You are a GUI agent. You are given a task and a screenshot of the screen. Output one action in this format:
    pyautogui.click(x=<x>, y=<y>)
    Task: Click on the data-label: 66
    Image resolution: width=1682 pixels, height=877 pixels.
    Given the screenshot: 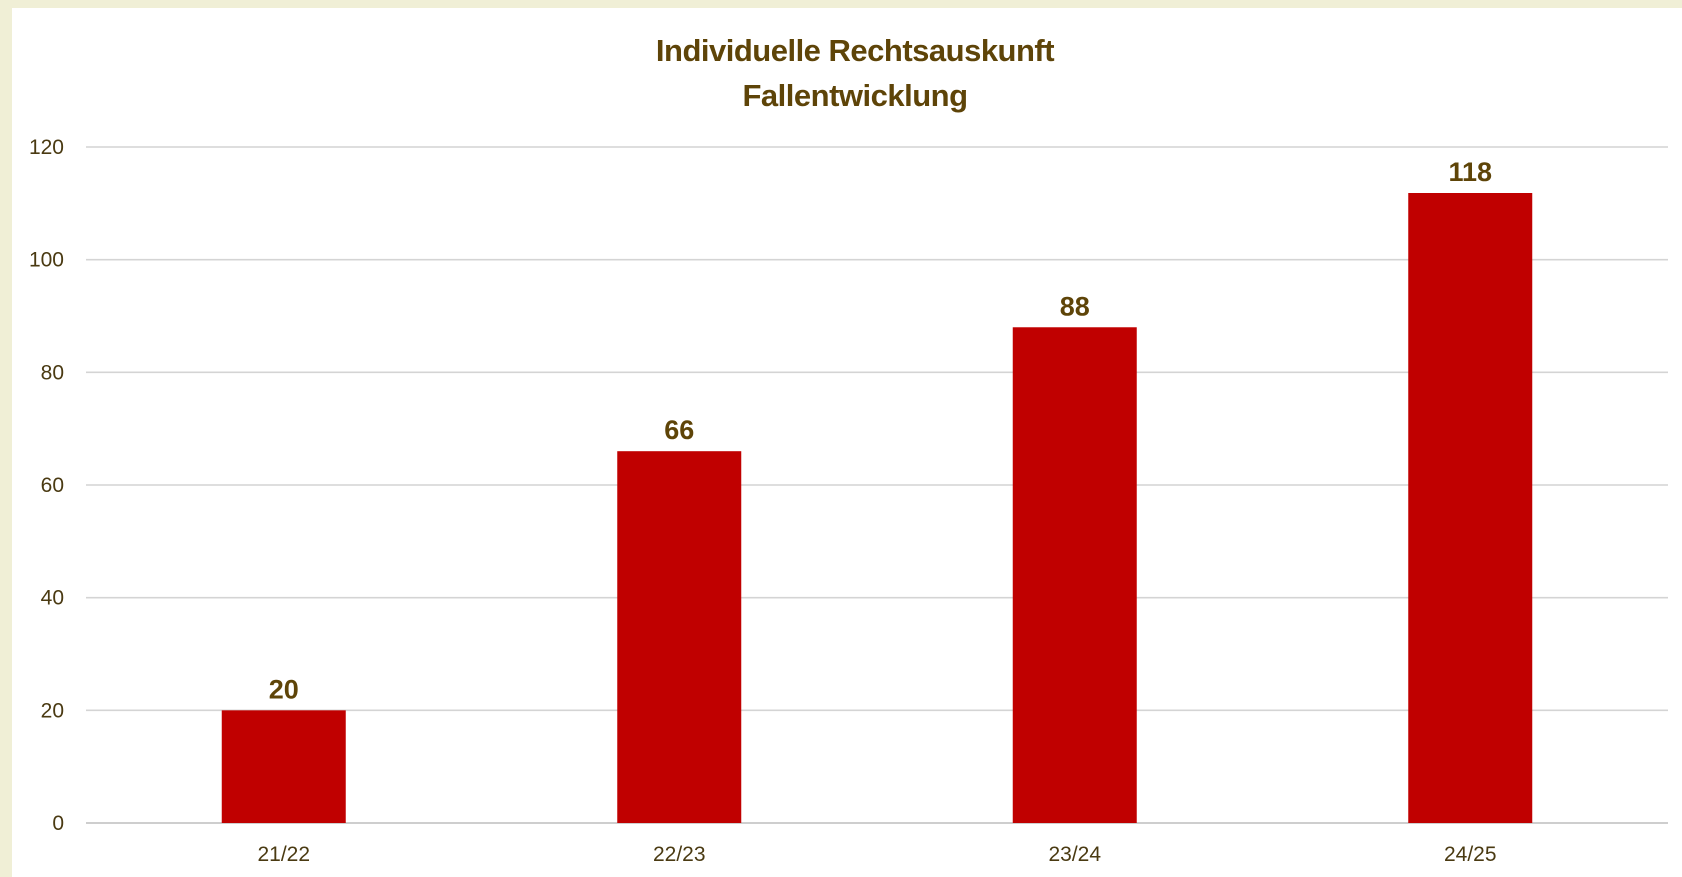 What is the action you would take?
    pyautogui.click(x=679, y=430)
    